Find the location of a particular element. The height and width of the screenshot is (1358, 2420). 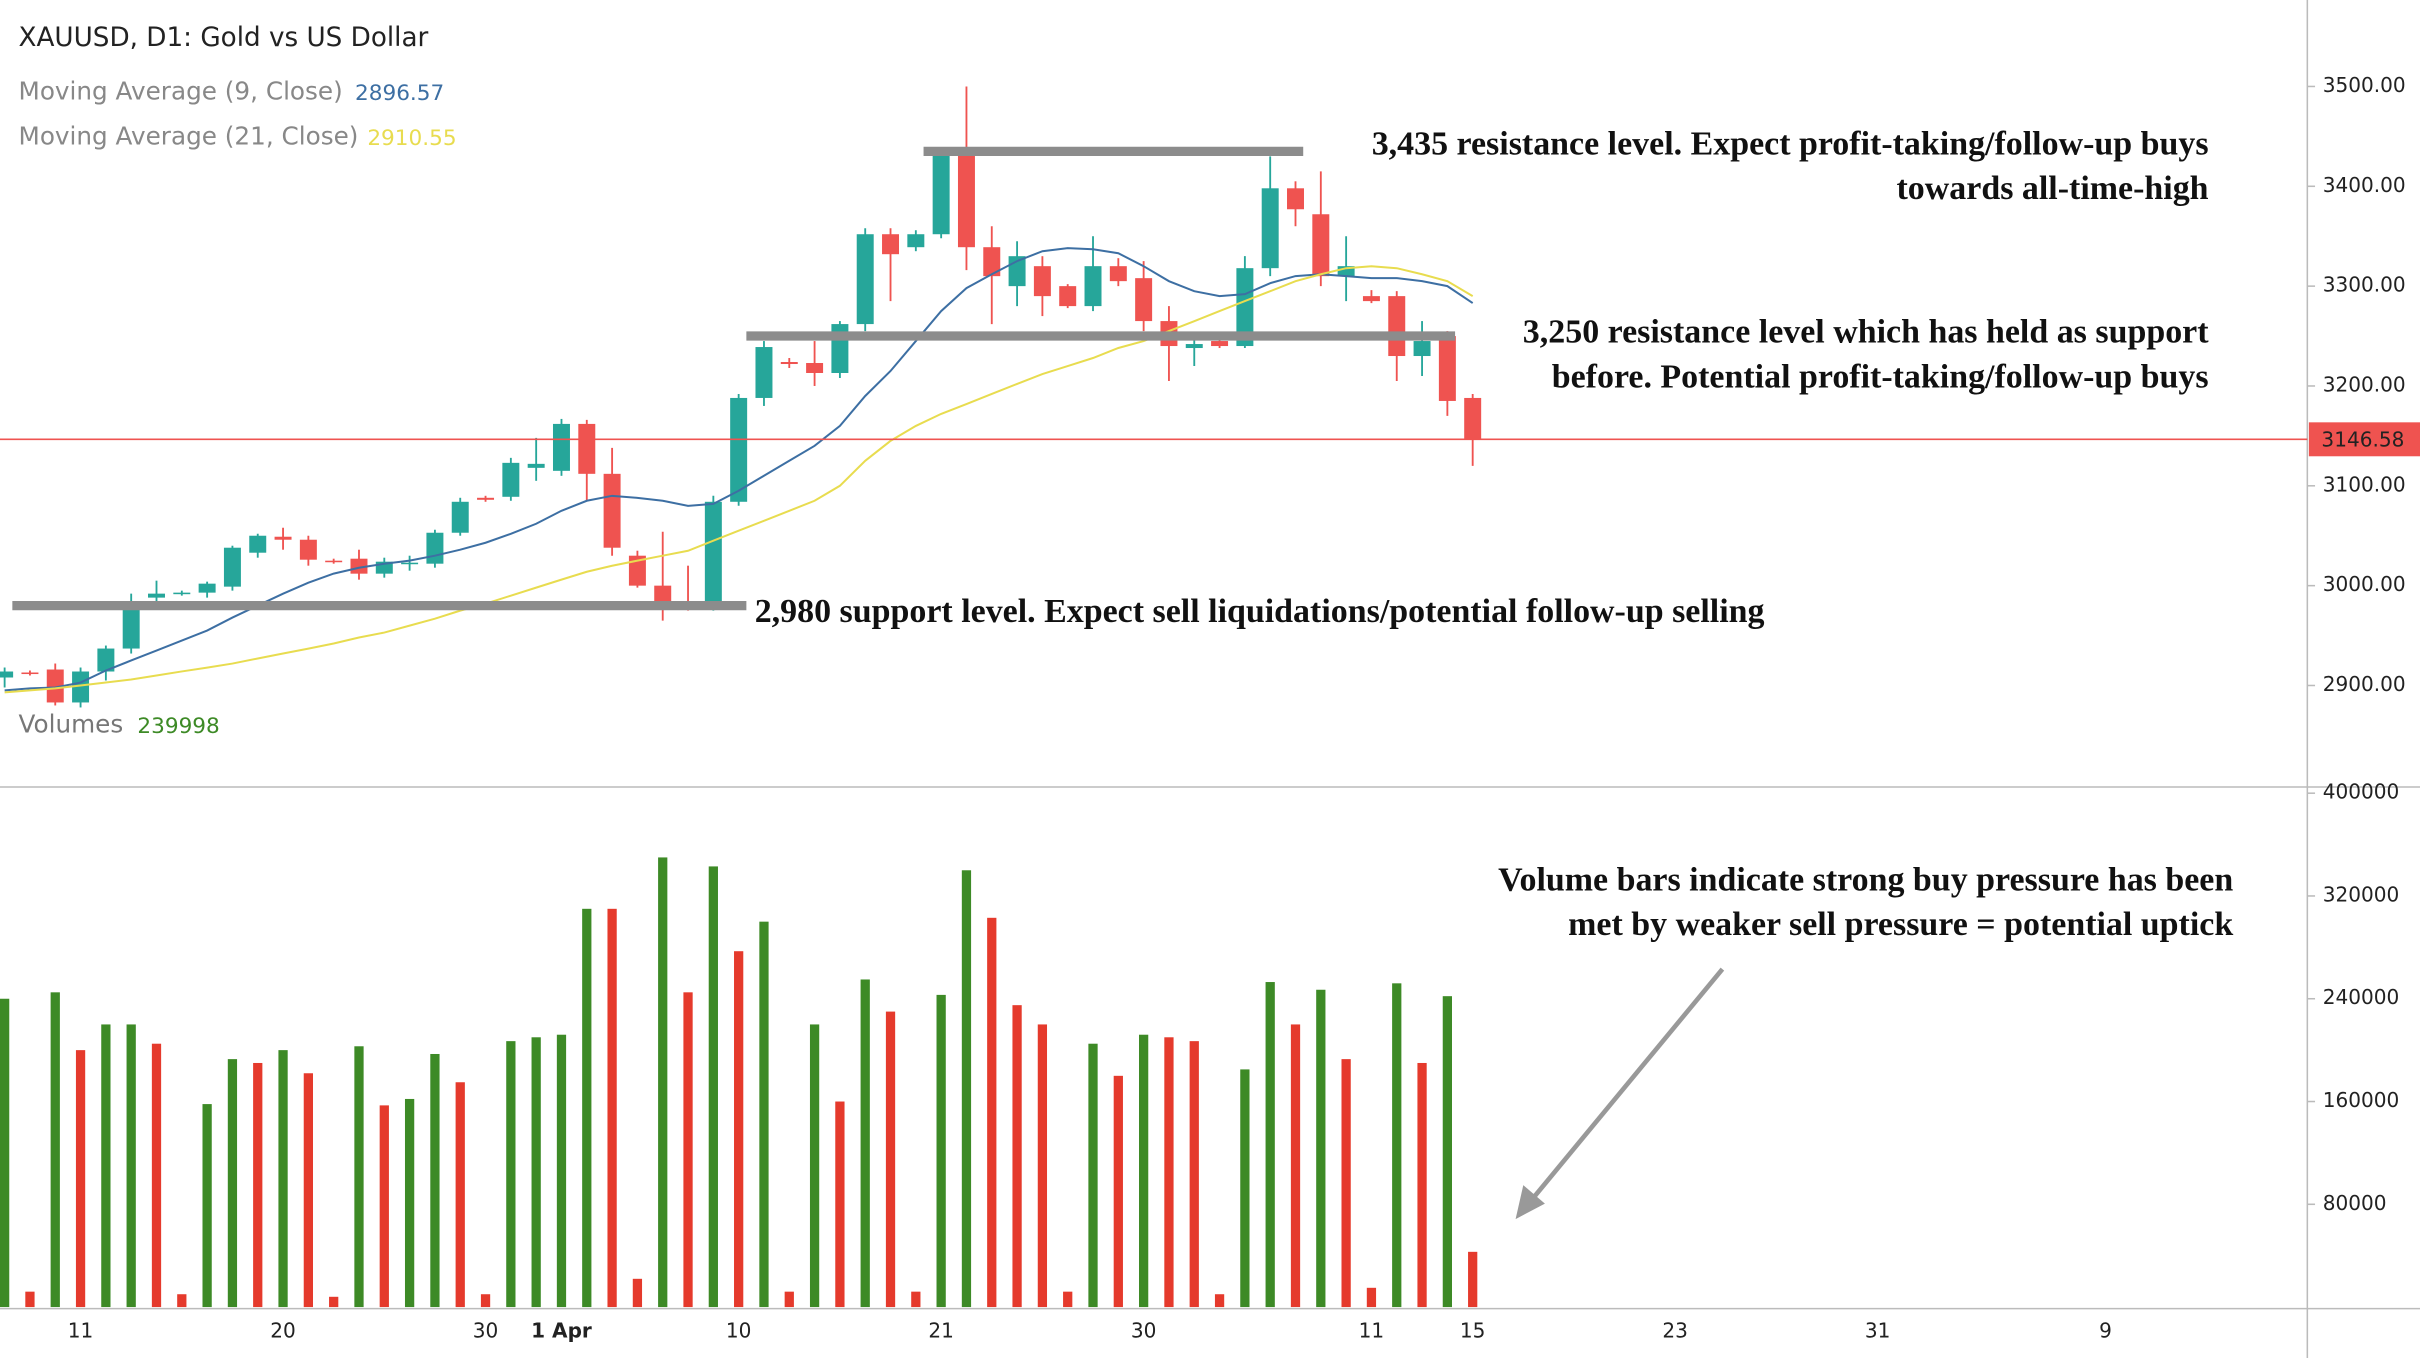

y-tick-label: 3300.00 is located at coordinates (2364, 285).